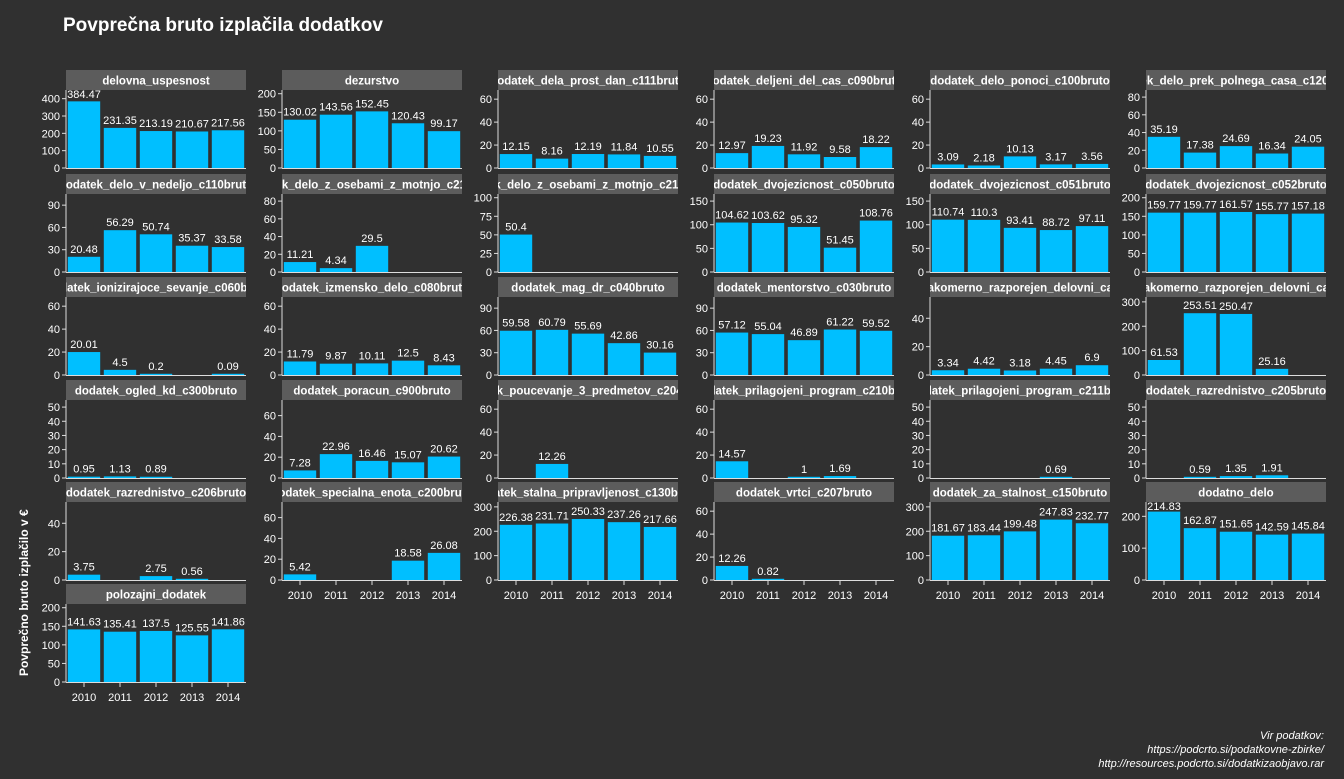  I want to click on bar-value-label: 226.38, so click(516, 518).